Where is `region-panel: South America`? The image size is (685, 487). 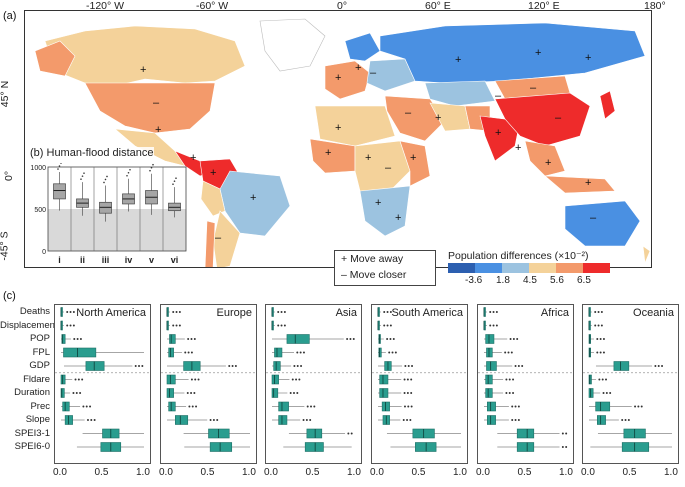
region-panel: South America is located at coordinates (419, 384).